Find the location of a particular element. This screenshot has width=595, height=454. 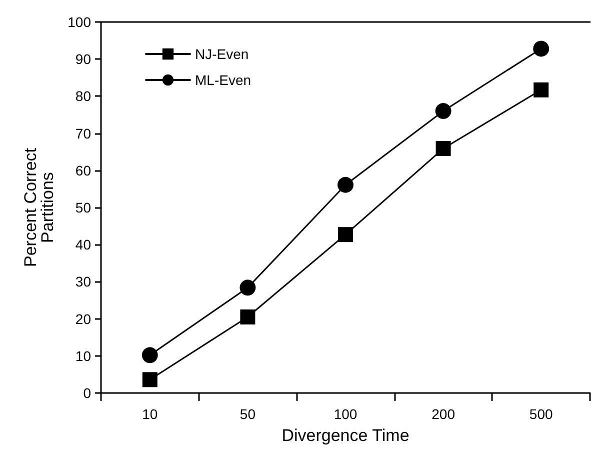

y-tick-label: 60 is located at coordinates (83, 170).